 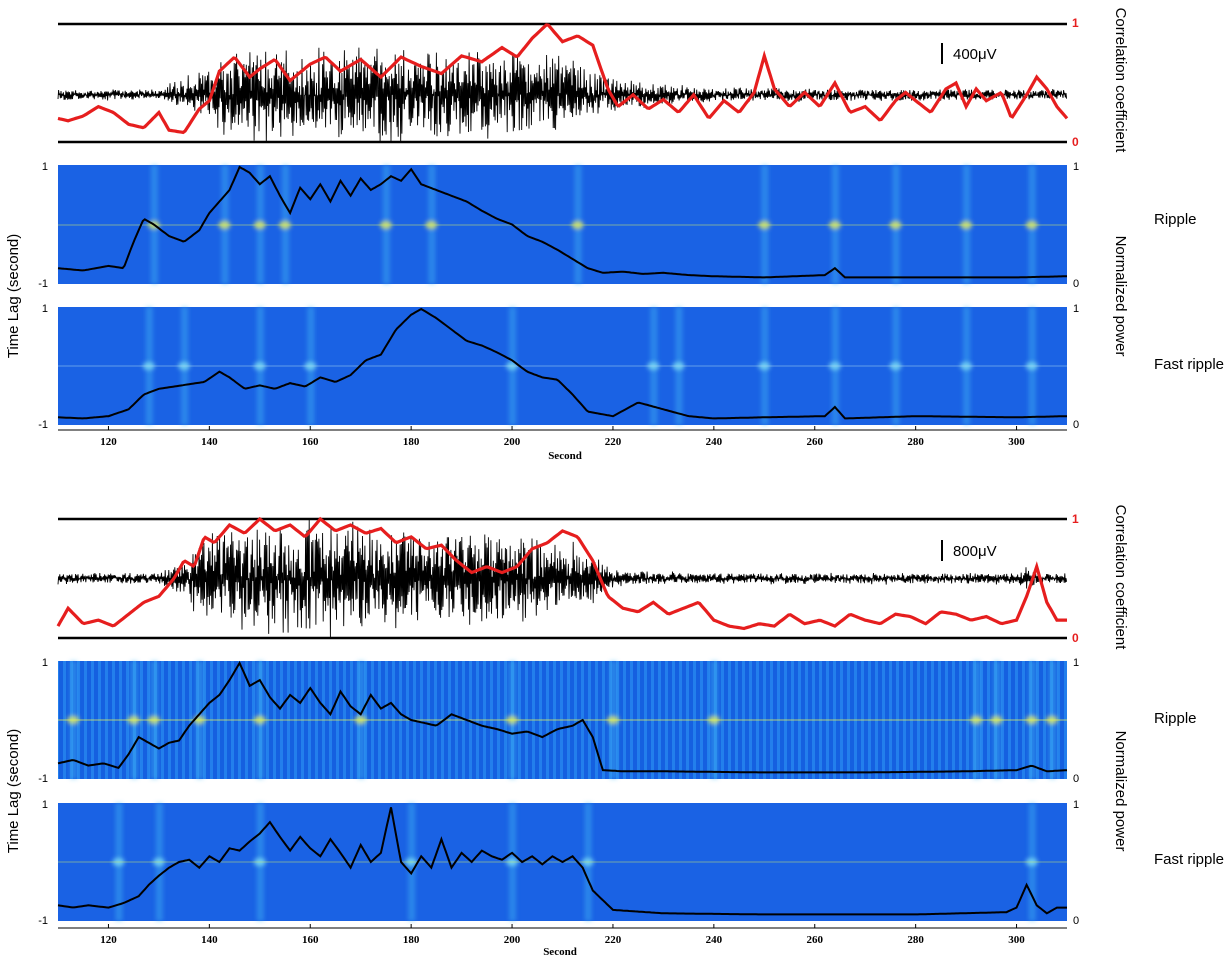 I want to click on scale-bar-label-2: 800μV, so click(x=975, y=551).